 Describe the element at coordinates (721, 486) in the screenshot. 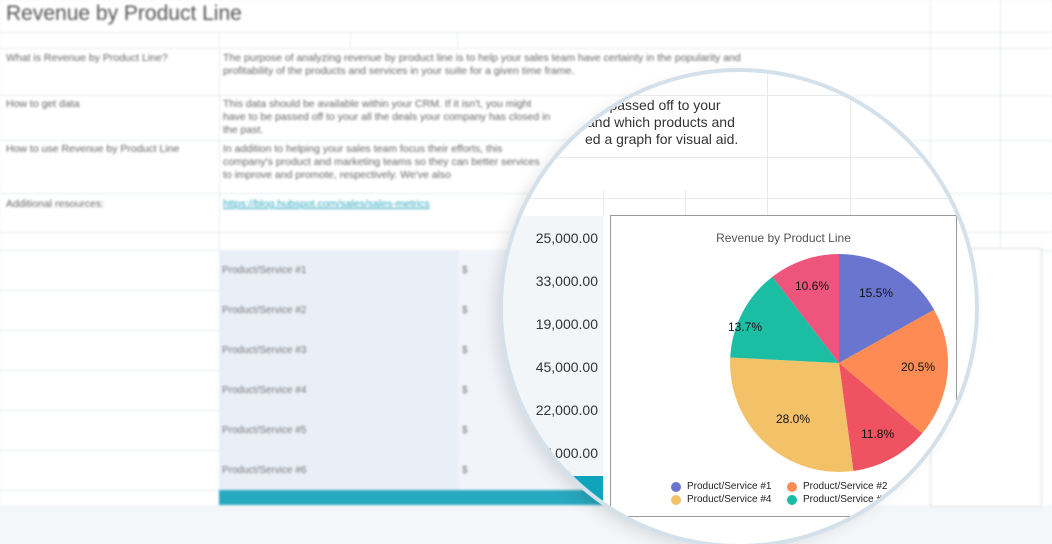

I see `legend-item: Product/Service #1` at that location.